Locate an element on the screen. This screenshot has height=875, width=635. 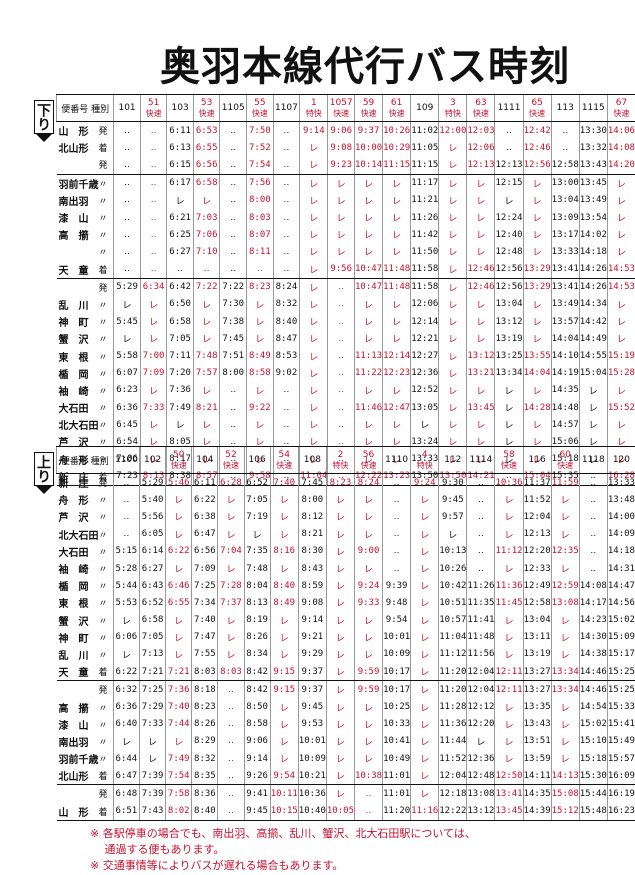
time-cell: 12:33 is located at coordinates (537, 568).